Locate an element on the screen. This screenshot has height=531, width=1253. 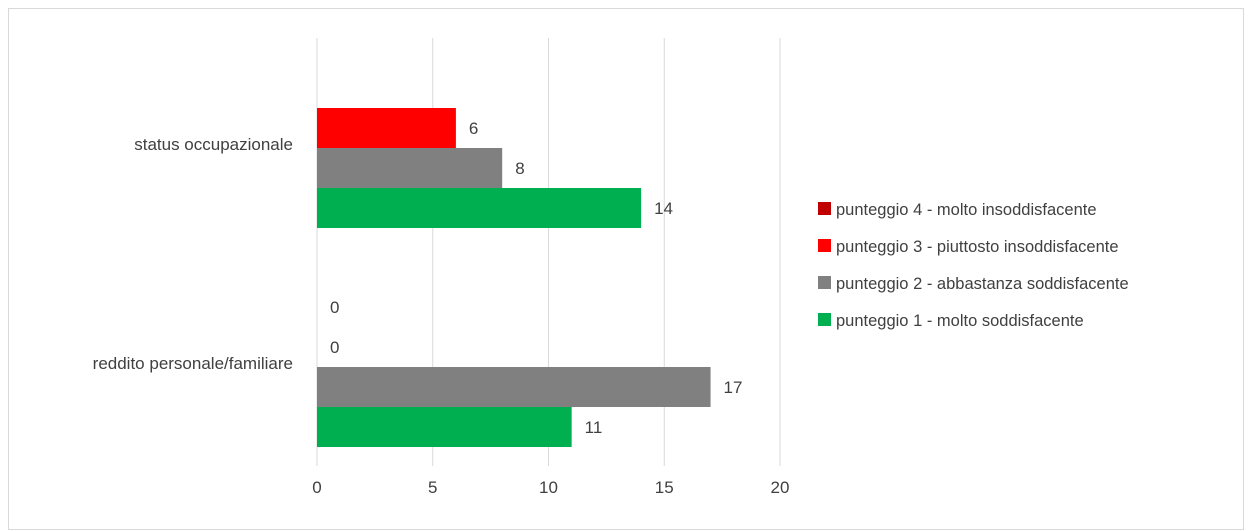
x-tick-label: 20 is located at coordinates (780, 487).